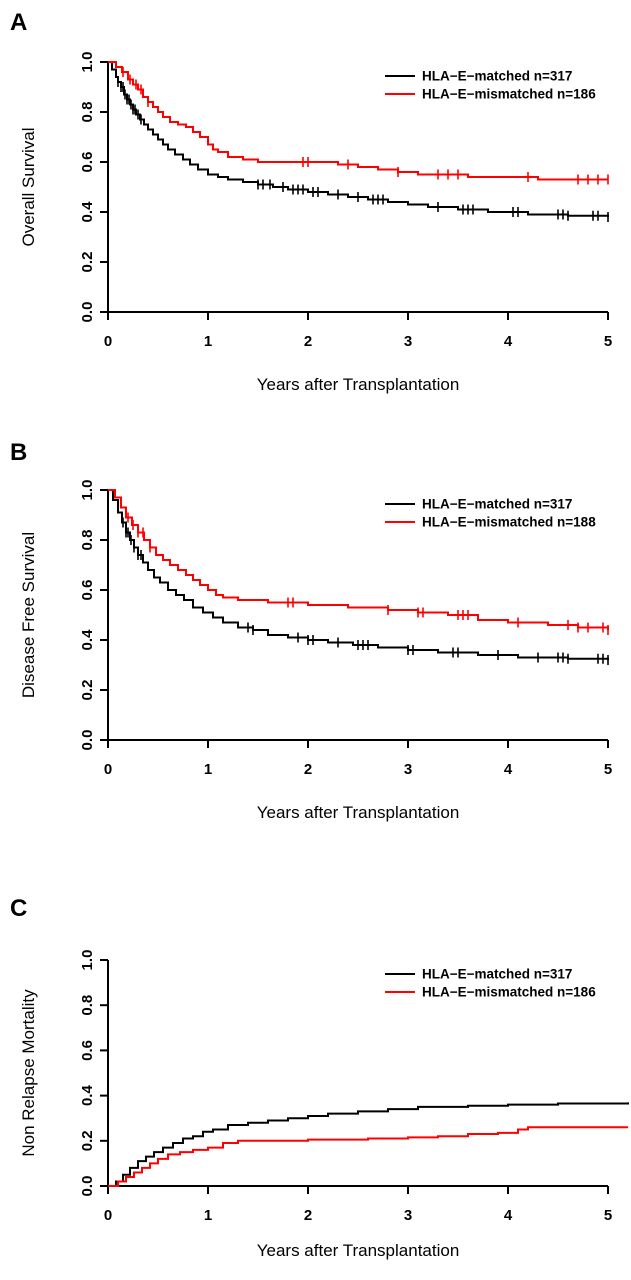 The height and width of the screenshot is (1280, 631). I want to click on legend-label: HLA−E−mismatched n=188, so click(509, 522).